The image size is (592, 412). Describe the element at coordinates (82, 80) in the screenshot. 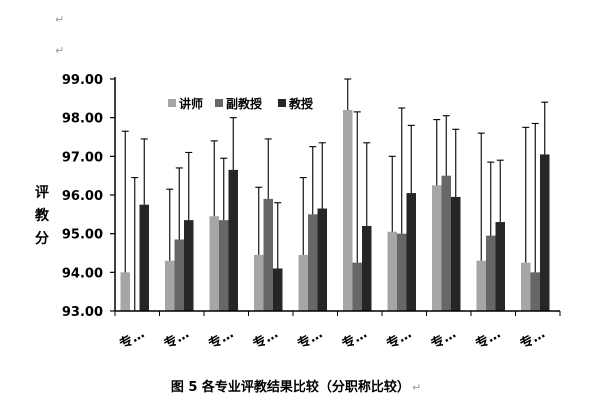

I see `y-tick-label: 99.00` at that location.